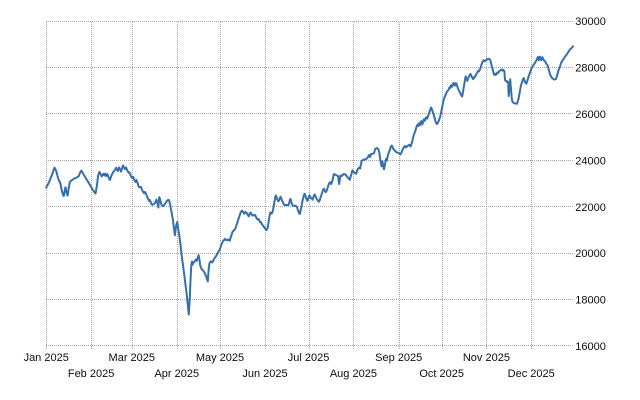 This screenshot has height=400, width=640. I want to click on svg-text: Jan 2025, so click(46, 358).